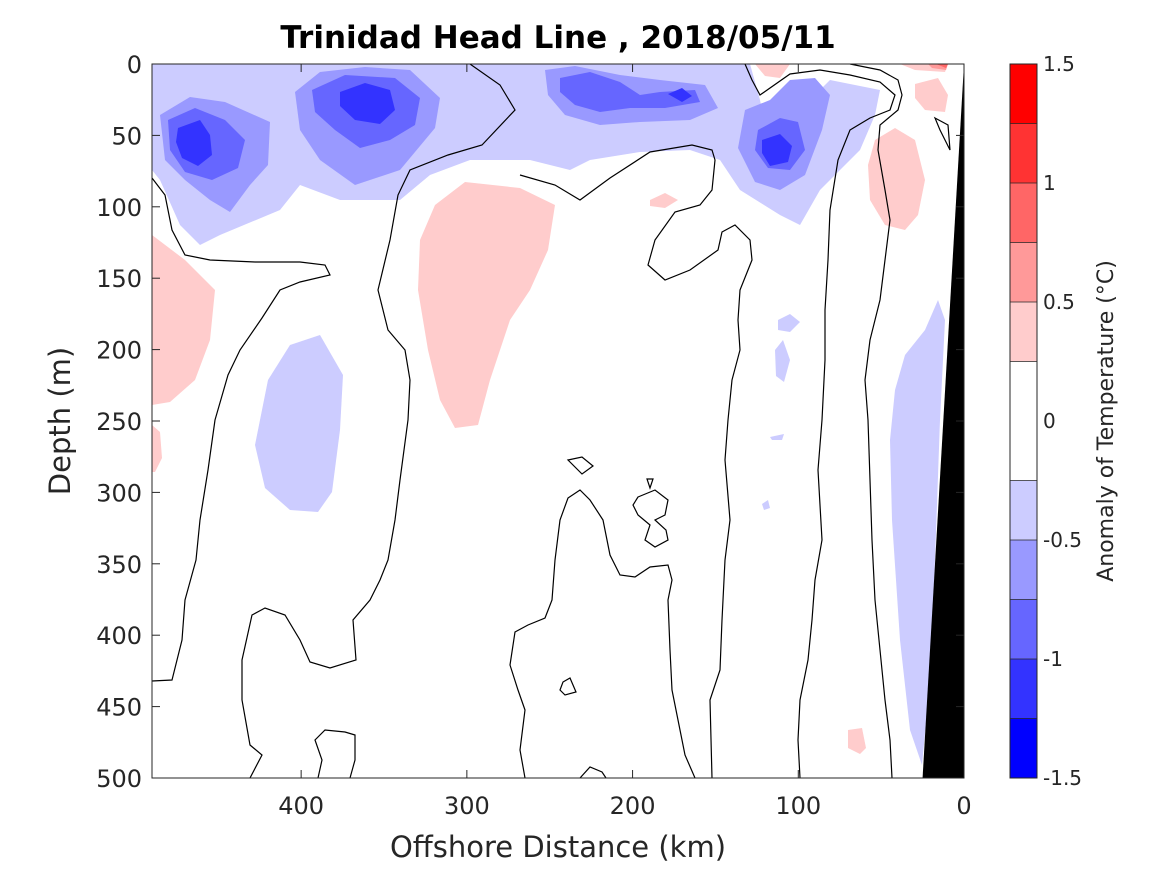 This screenshot has height=875, width=1167. What do you see at coordinates (664, 200) in the screenshot?
I see `warm-speck-a` at bounding box center [664, 200].